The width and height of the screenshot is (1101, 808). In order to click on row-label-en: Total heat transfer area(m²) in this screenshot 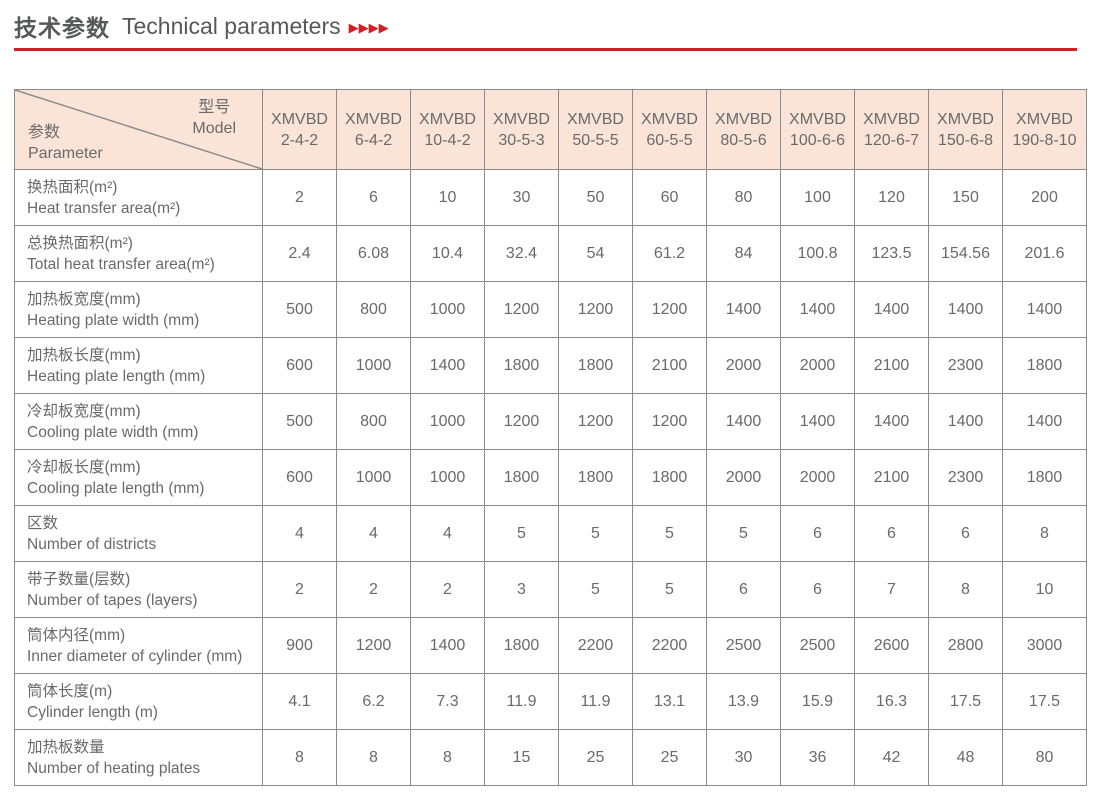, I will do `click(121, 264)`.